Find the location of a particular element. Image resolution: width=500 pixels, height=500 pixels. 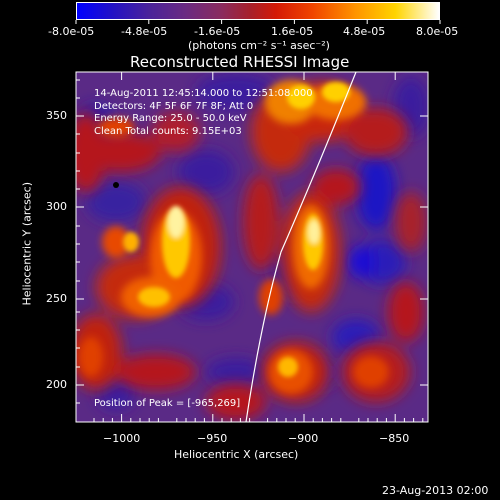

x-tick-label-minus-850: −850 is located at coordinates (394, 438).